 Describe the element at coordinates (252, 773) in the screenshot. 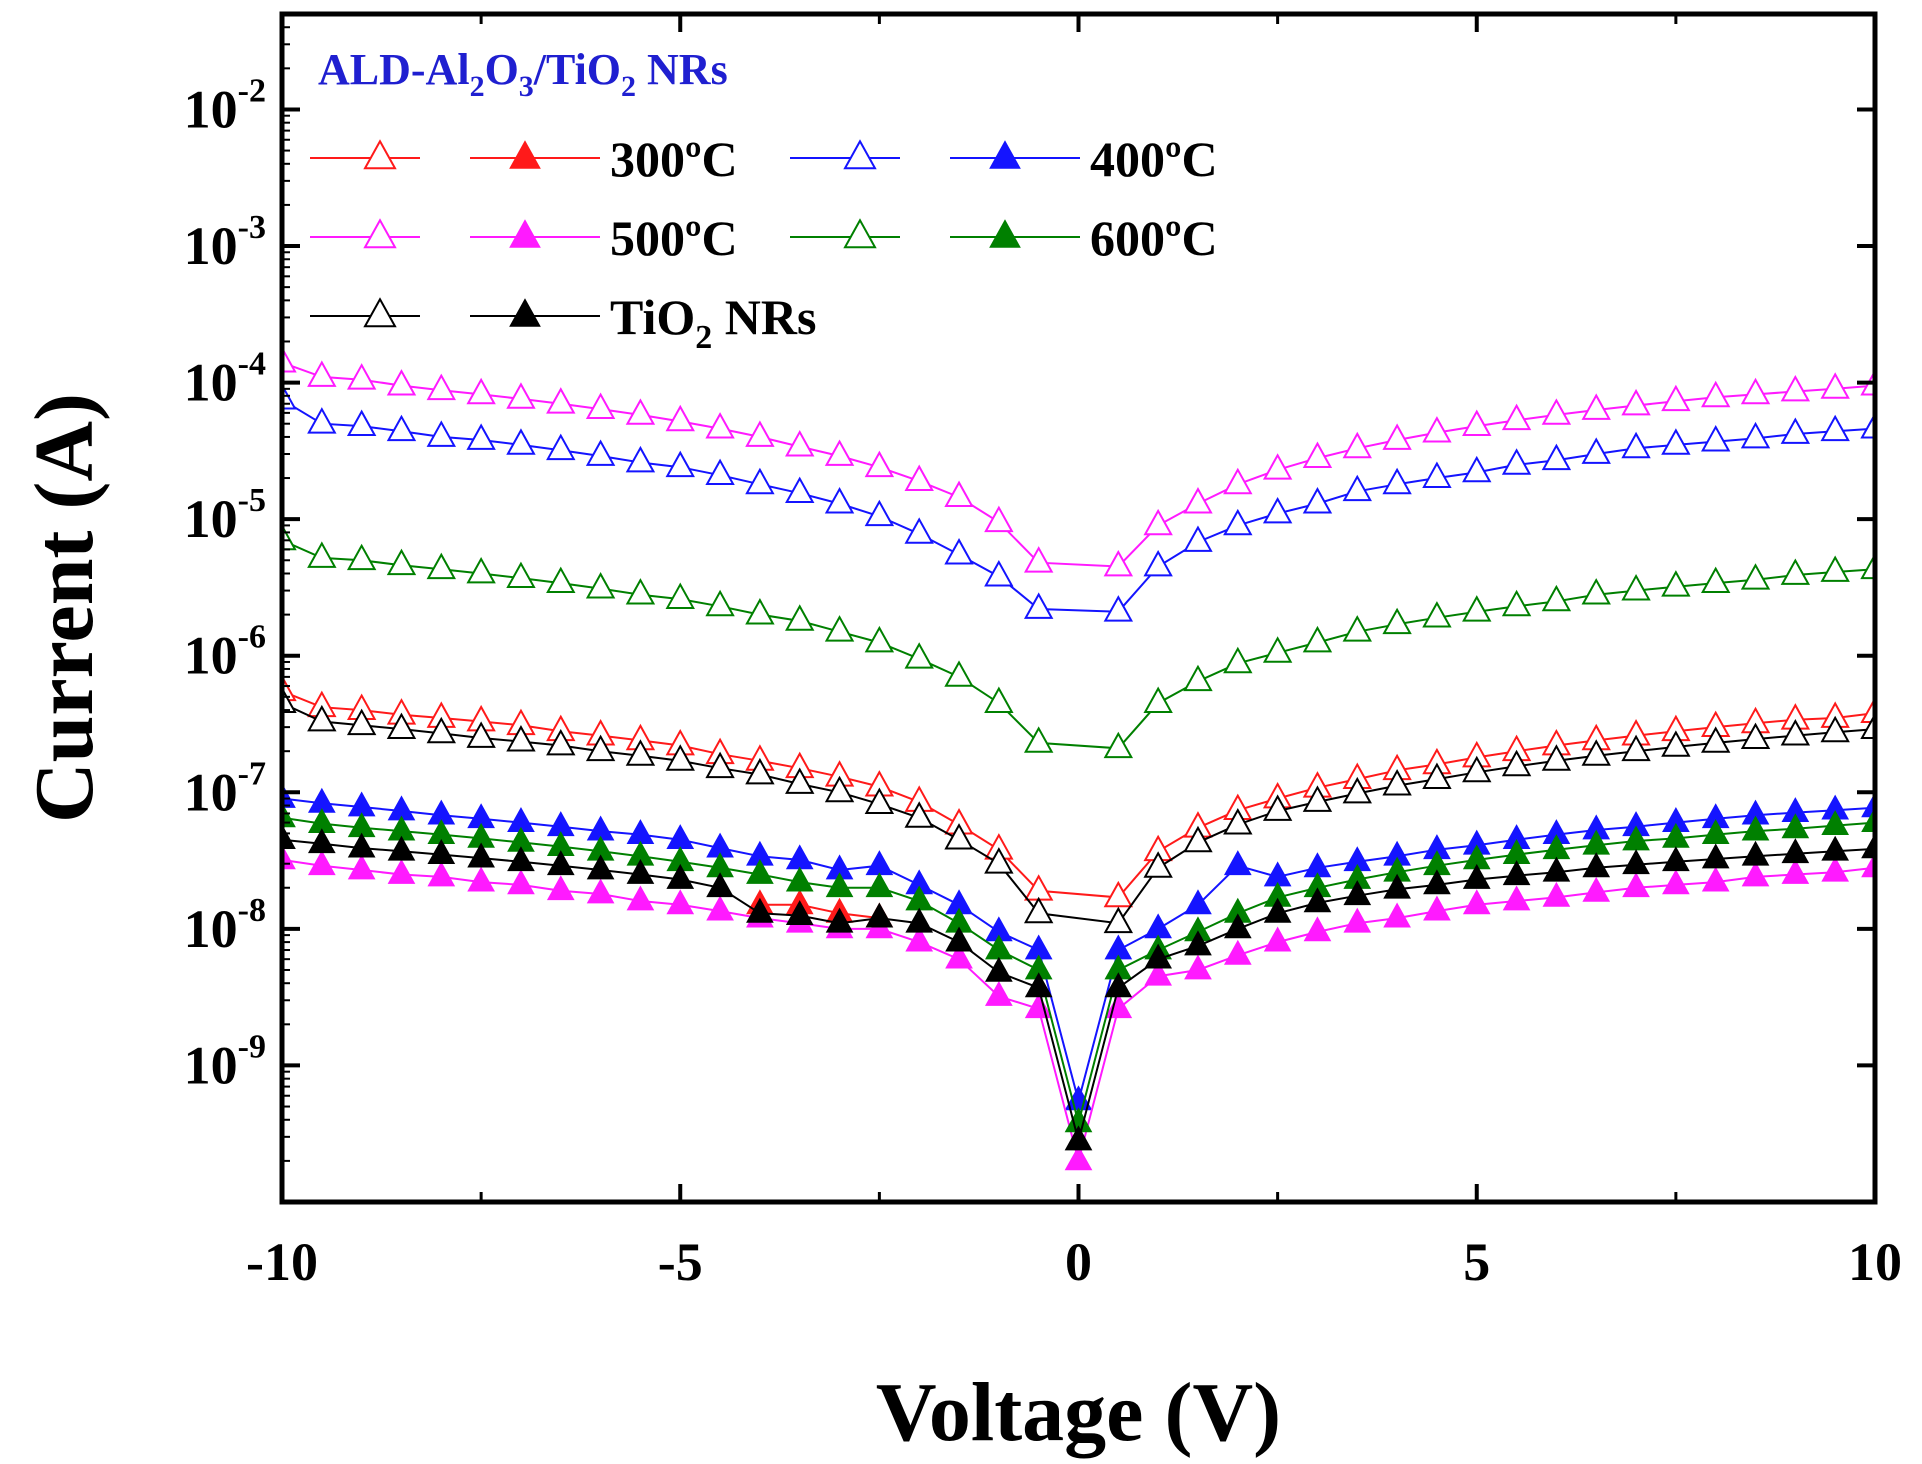

I see `y-tick-exponent: -7` at that location.